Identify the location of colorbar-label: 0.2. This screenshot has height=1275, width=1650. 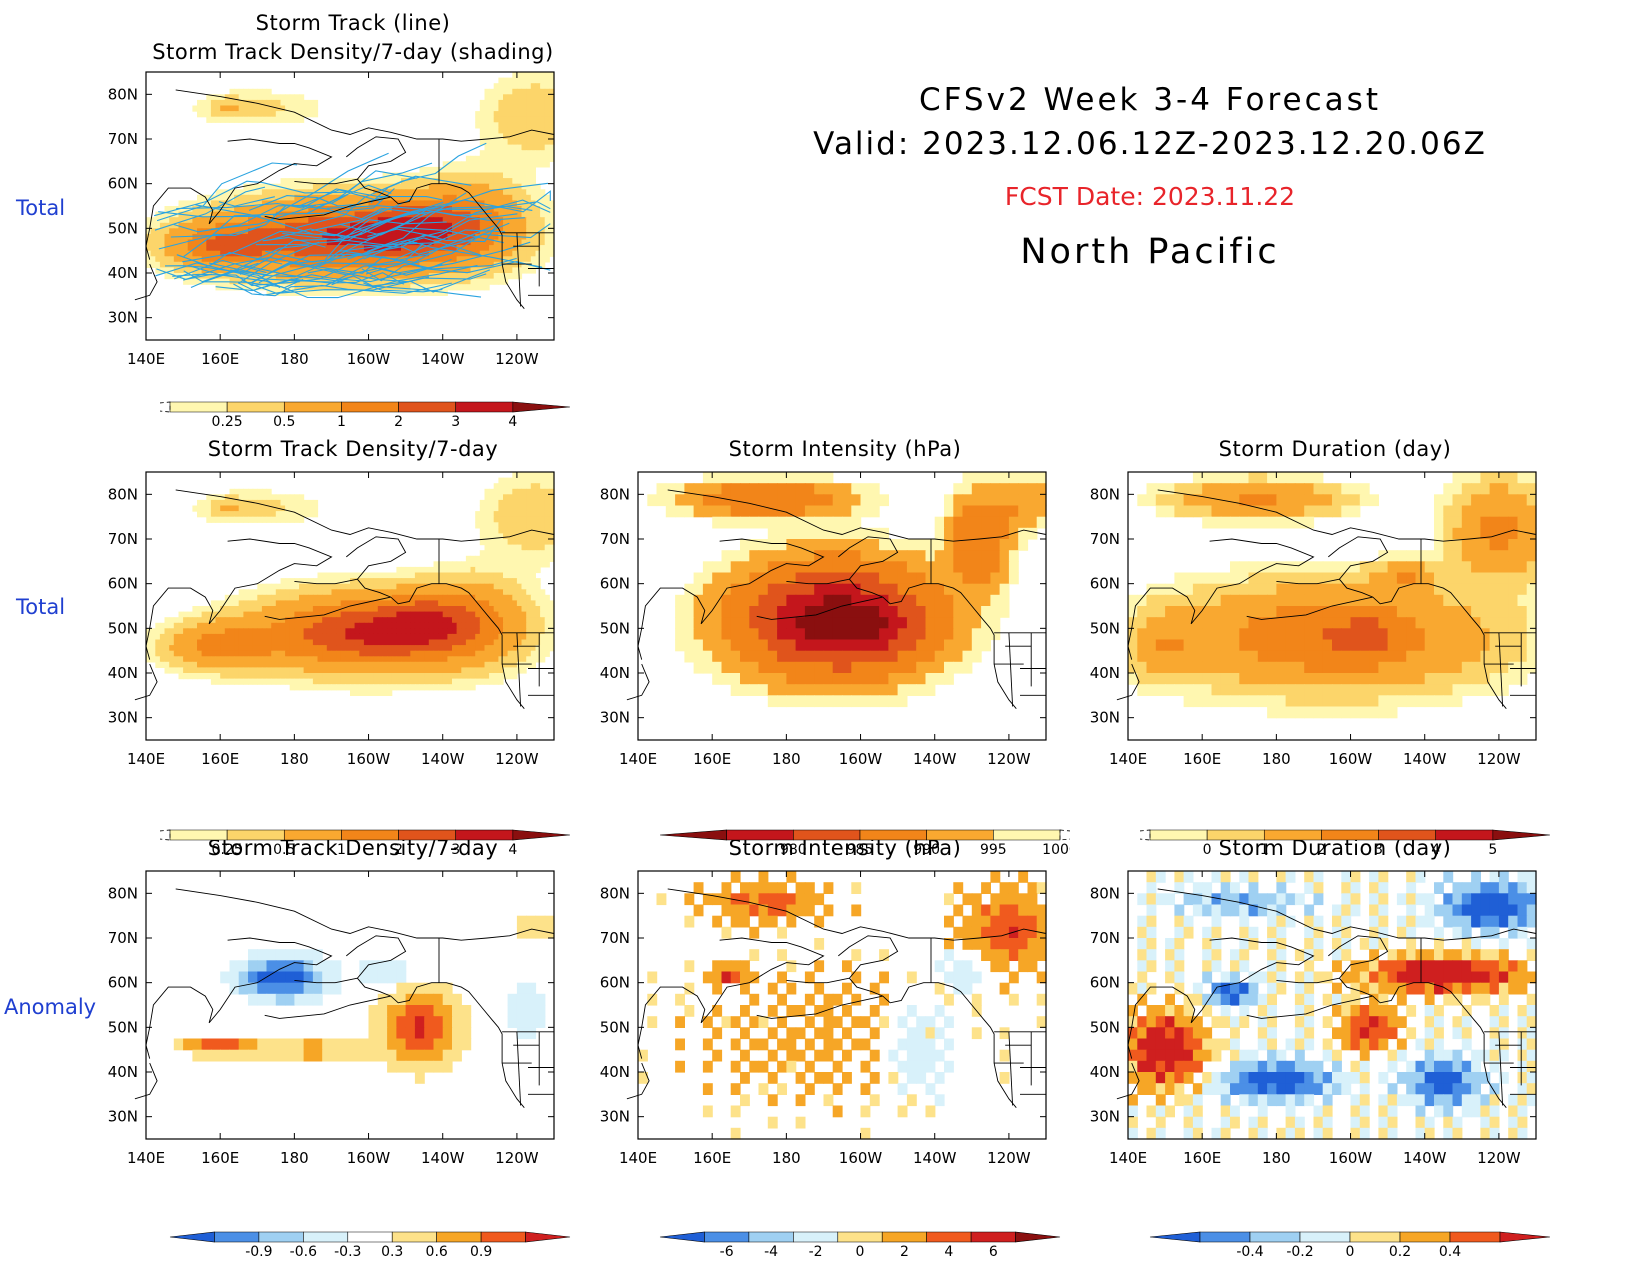
(1400, 1252).